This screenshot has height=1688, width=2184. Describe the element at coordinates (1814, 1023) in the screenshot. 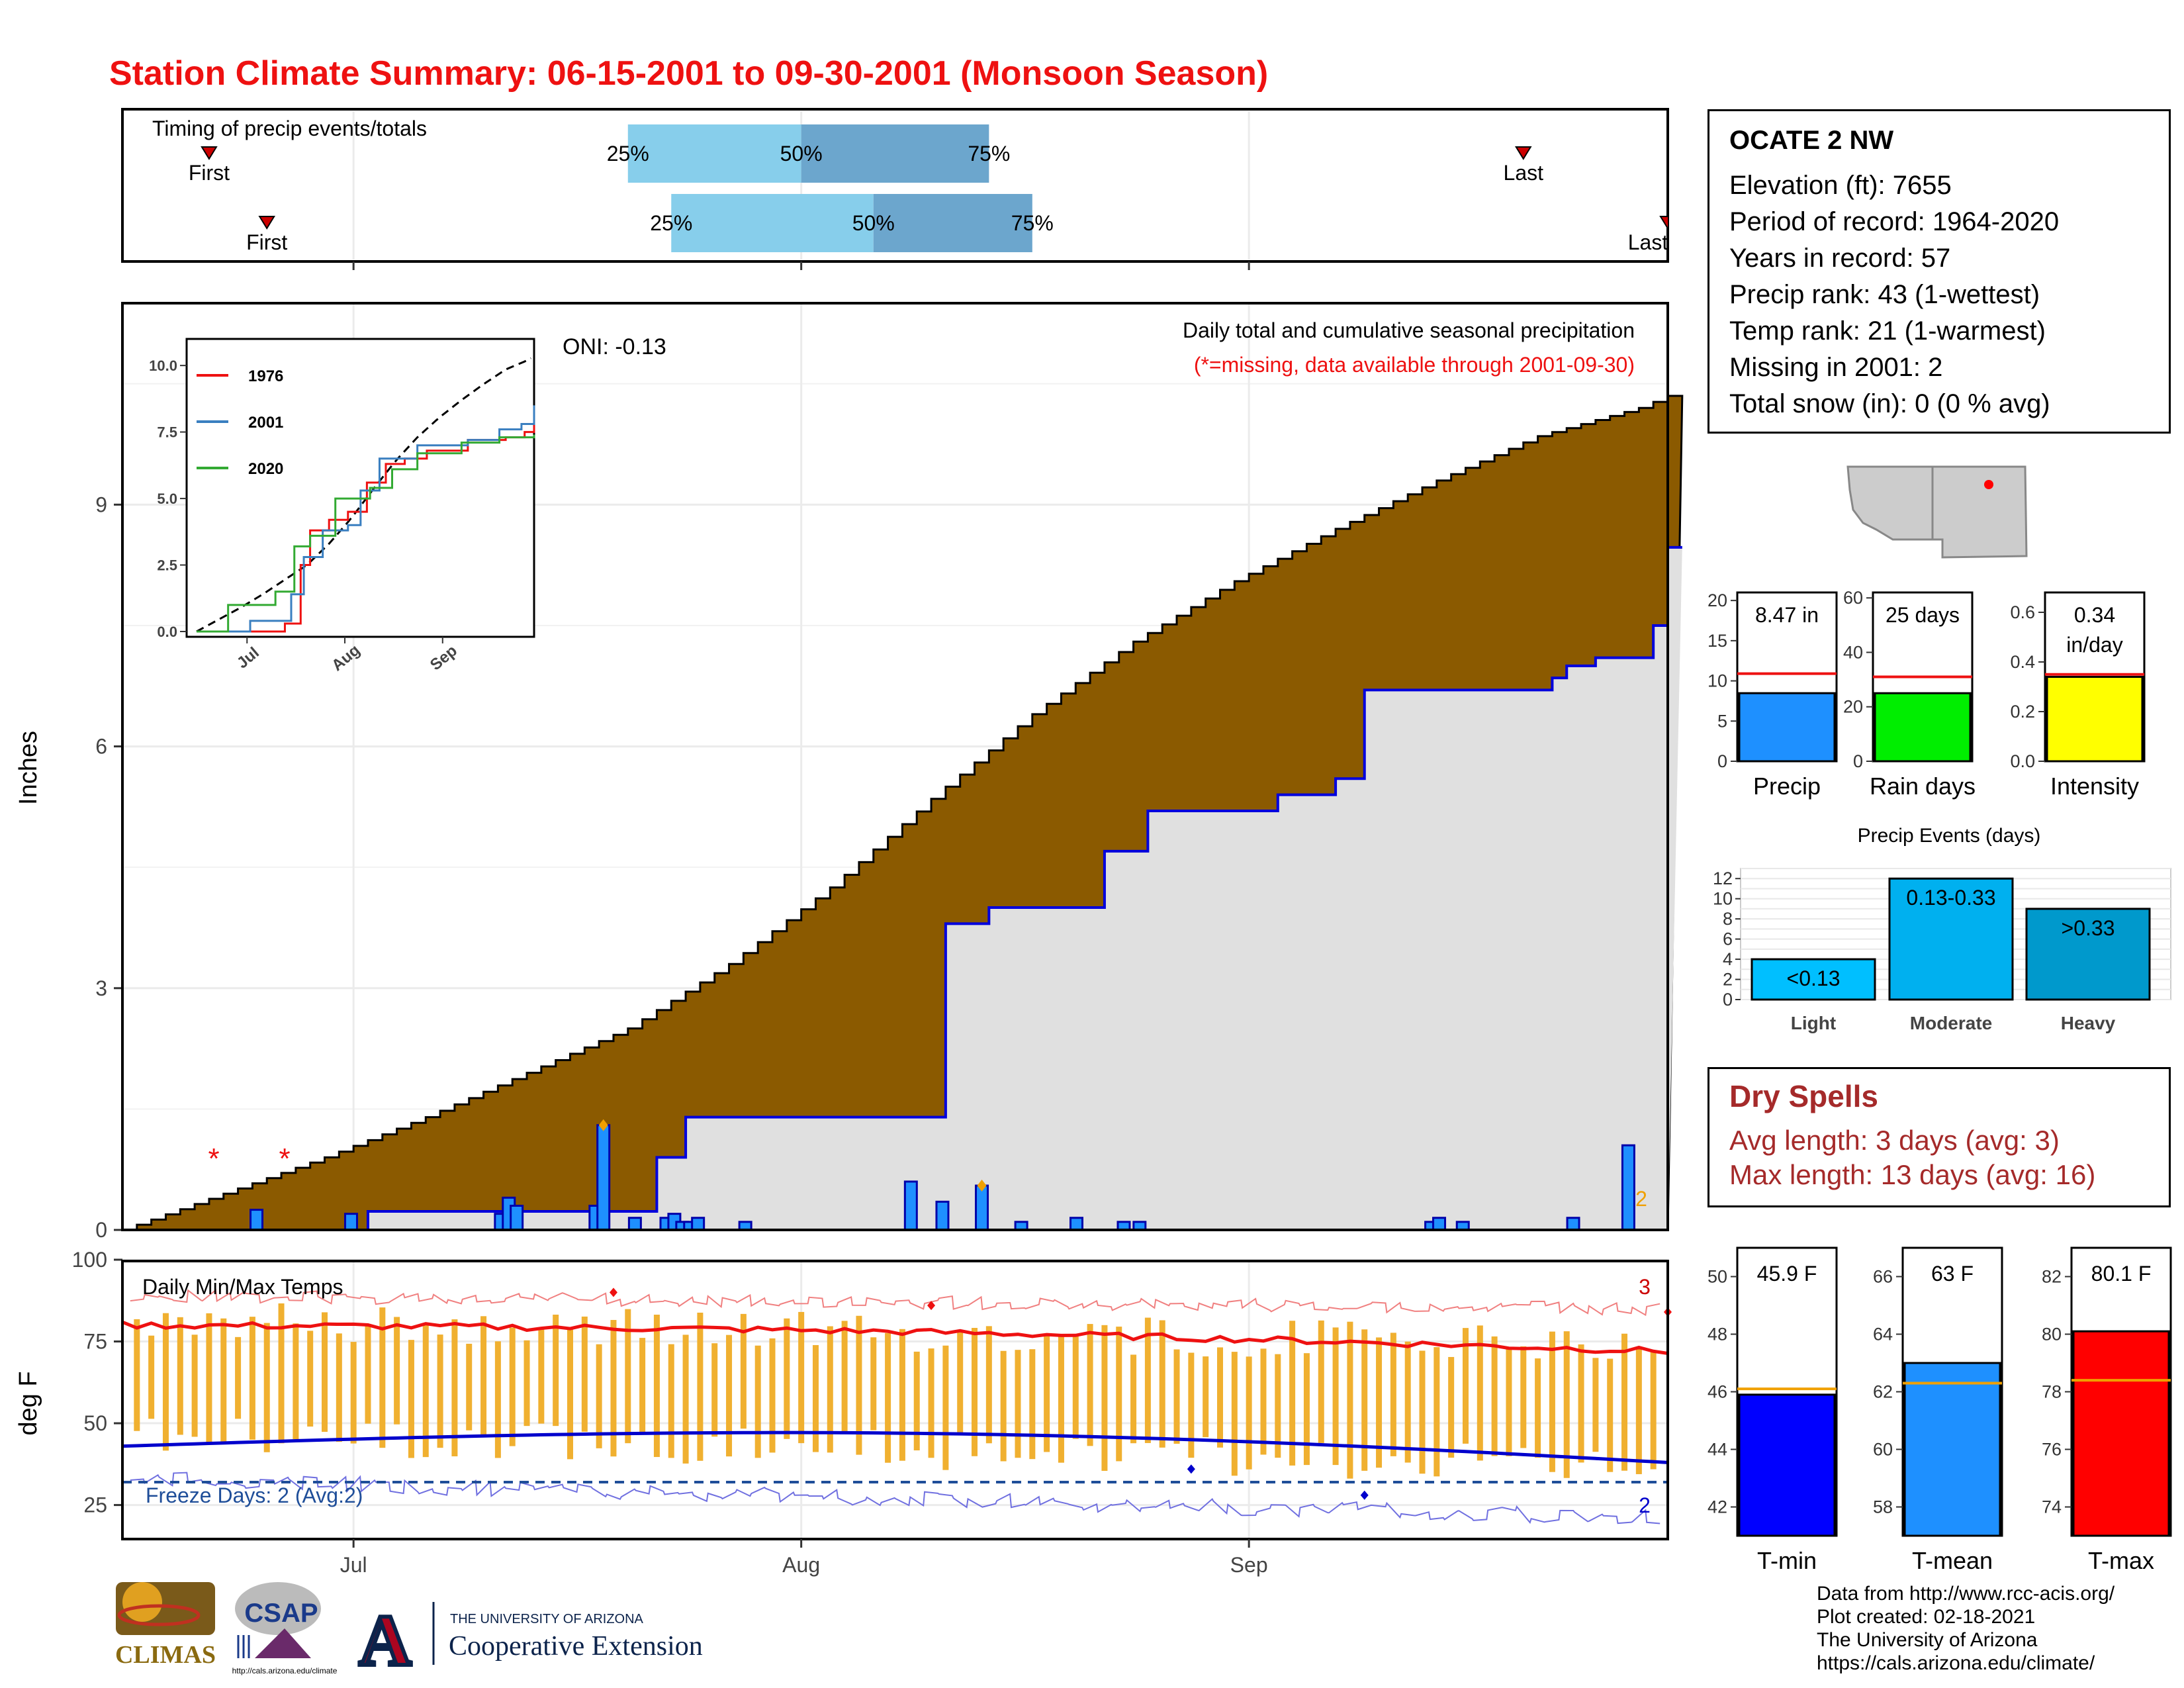

I see `events-bar-label: Light` at that location.